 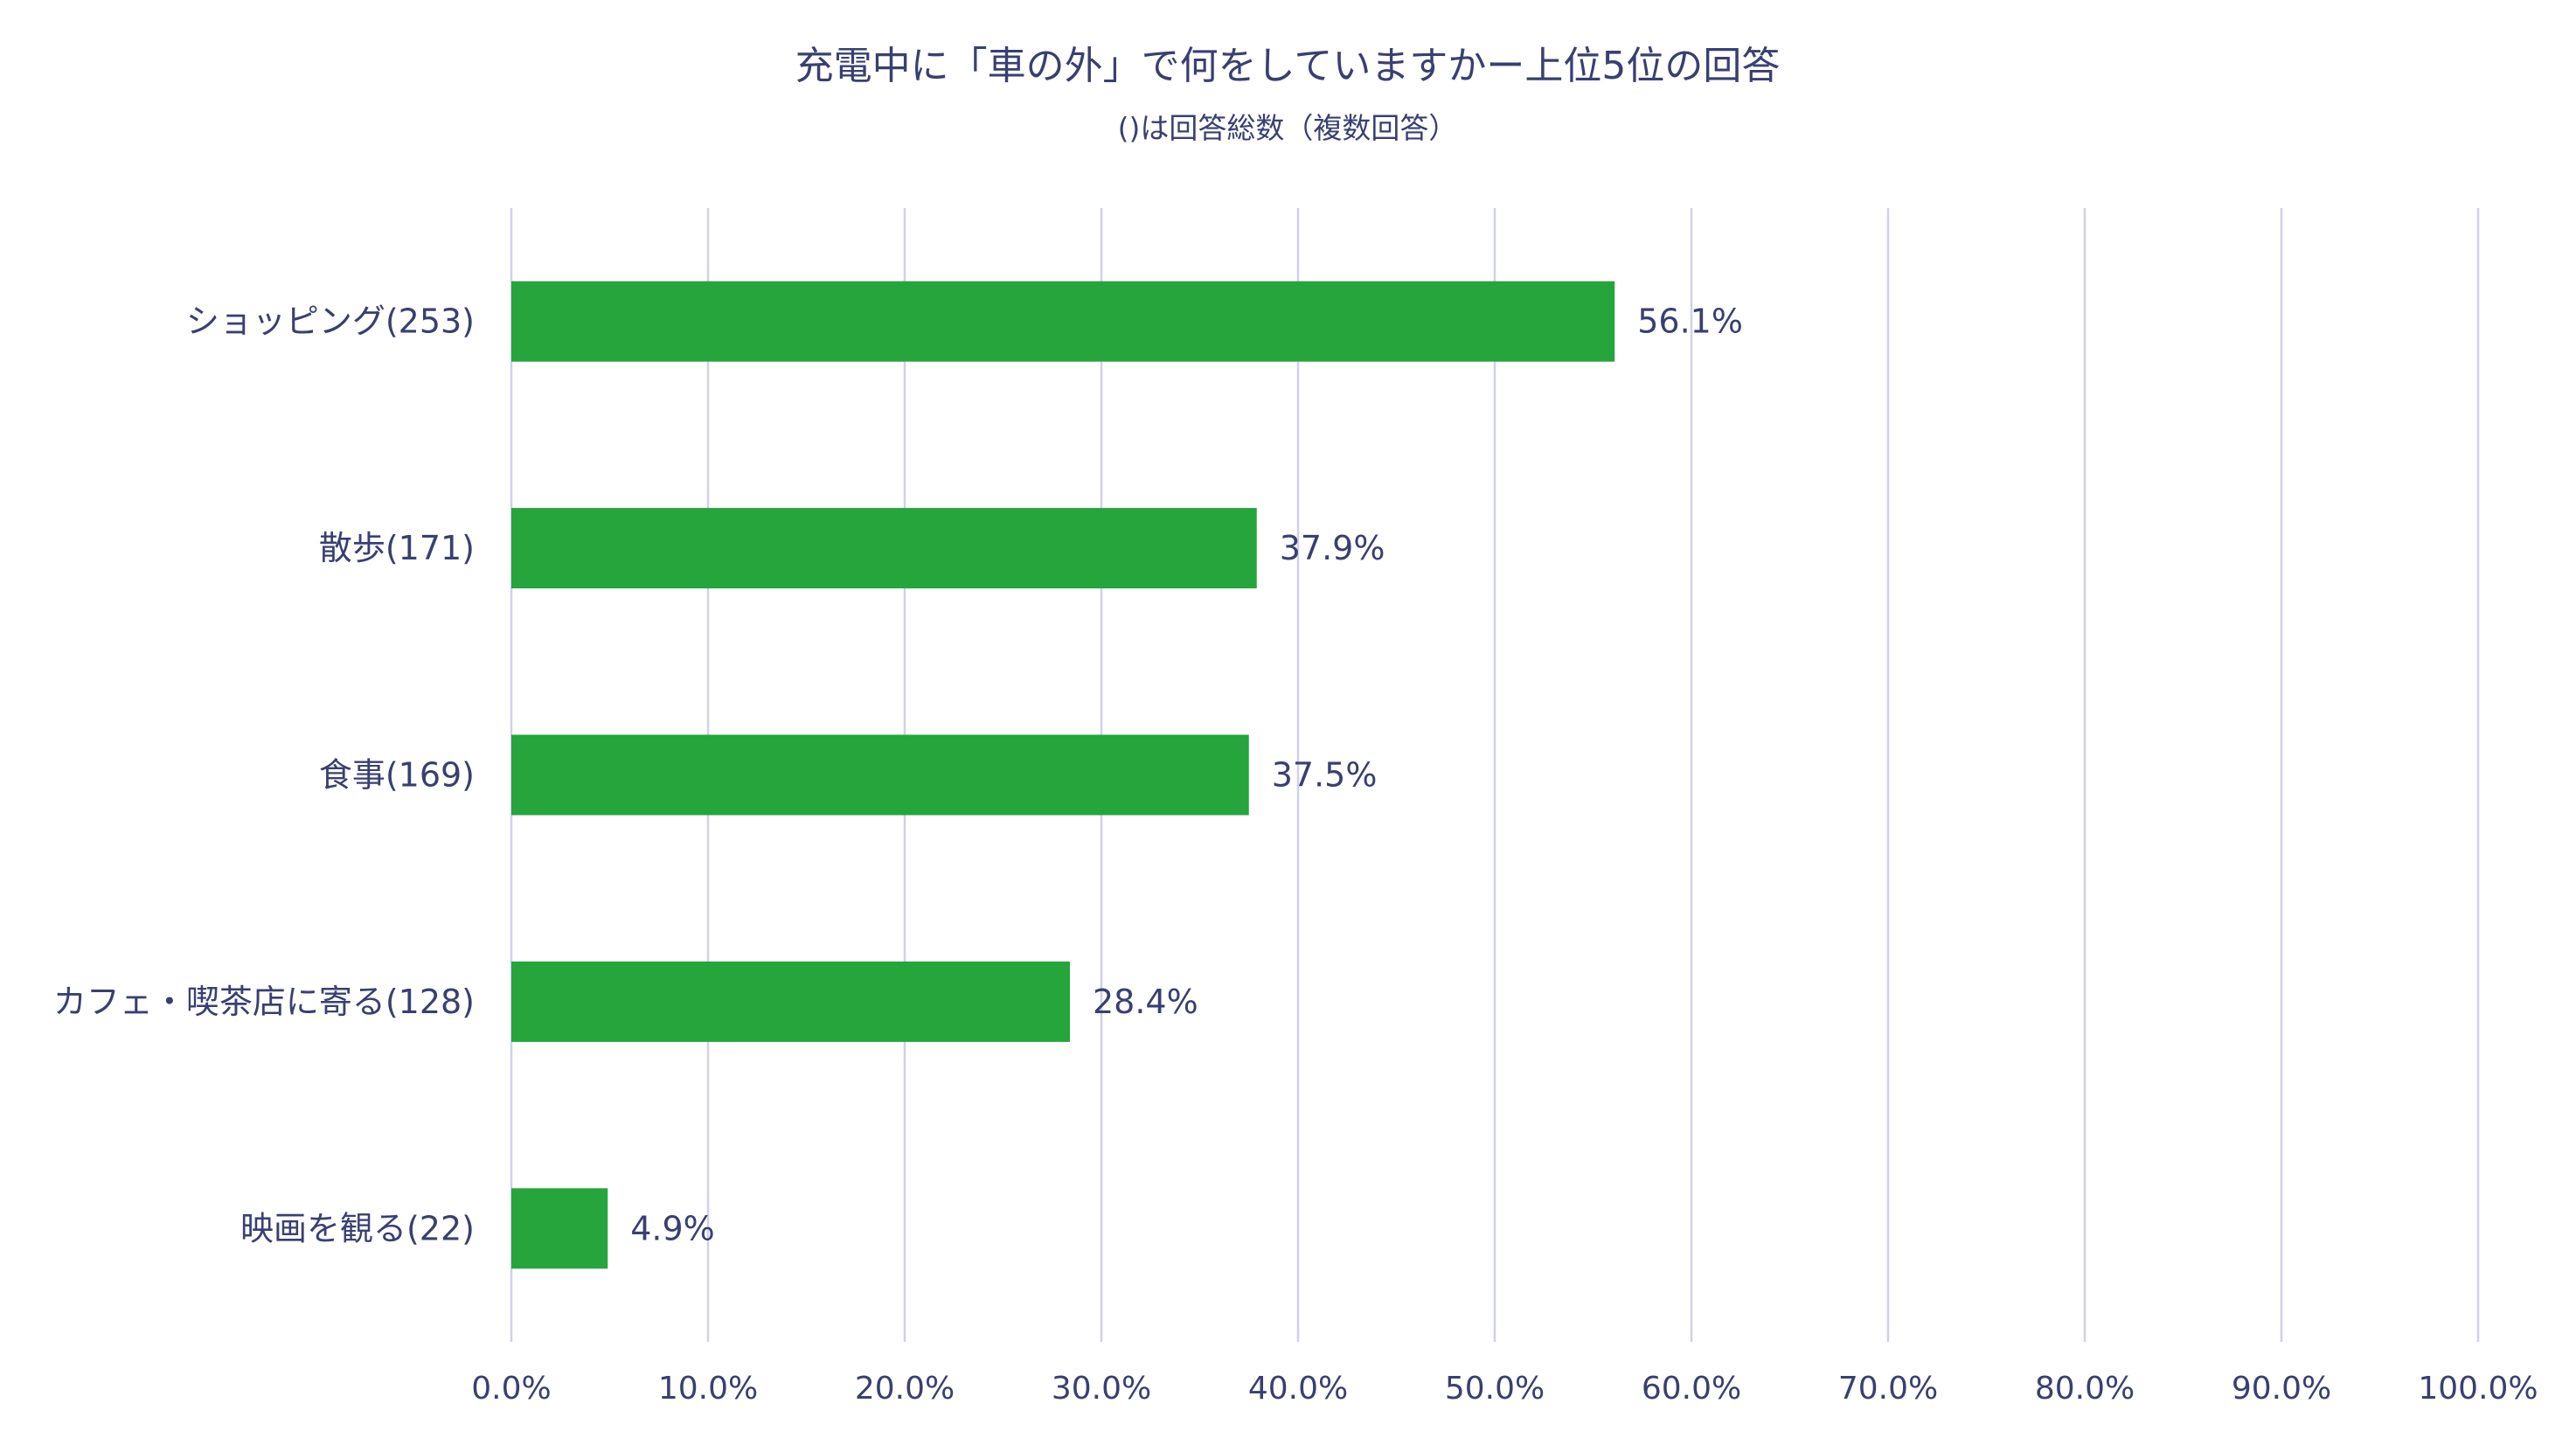 What do you see at coordinates (330, 321) in the screenshot?
I see `category-label: ショッピング(253)` at bounding box center [330, 321].